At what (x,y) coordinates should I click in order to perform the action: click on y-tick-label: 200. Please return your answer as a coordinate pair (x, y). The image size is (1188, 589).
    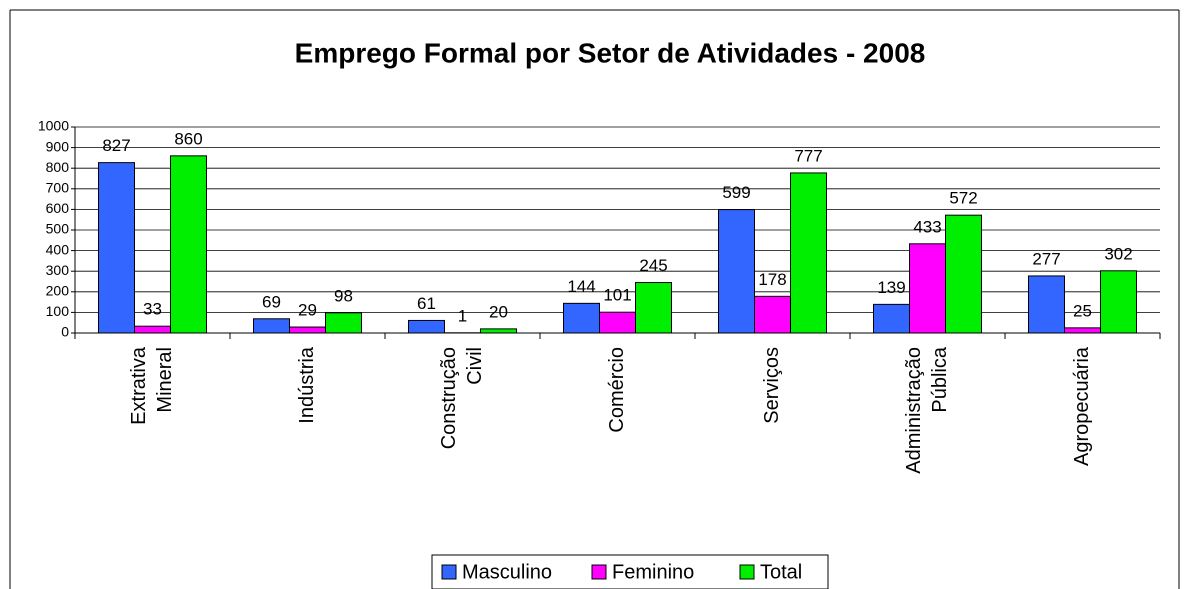
    Looking at the image, I should click on (58, 291).